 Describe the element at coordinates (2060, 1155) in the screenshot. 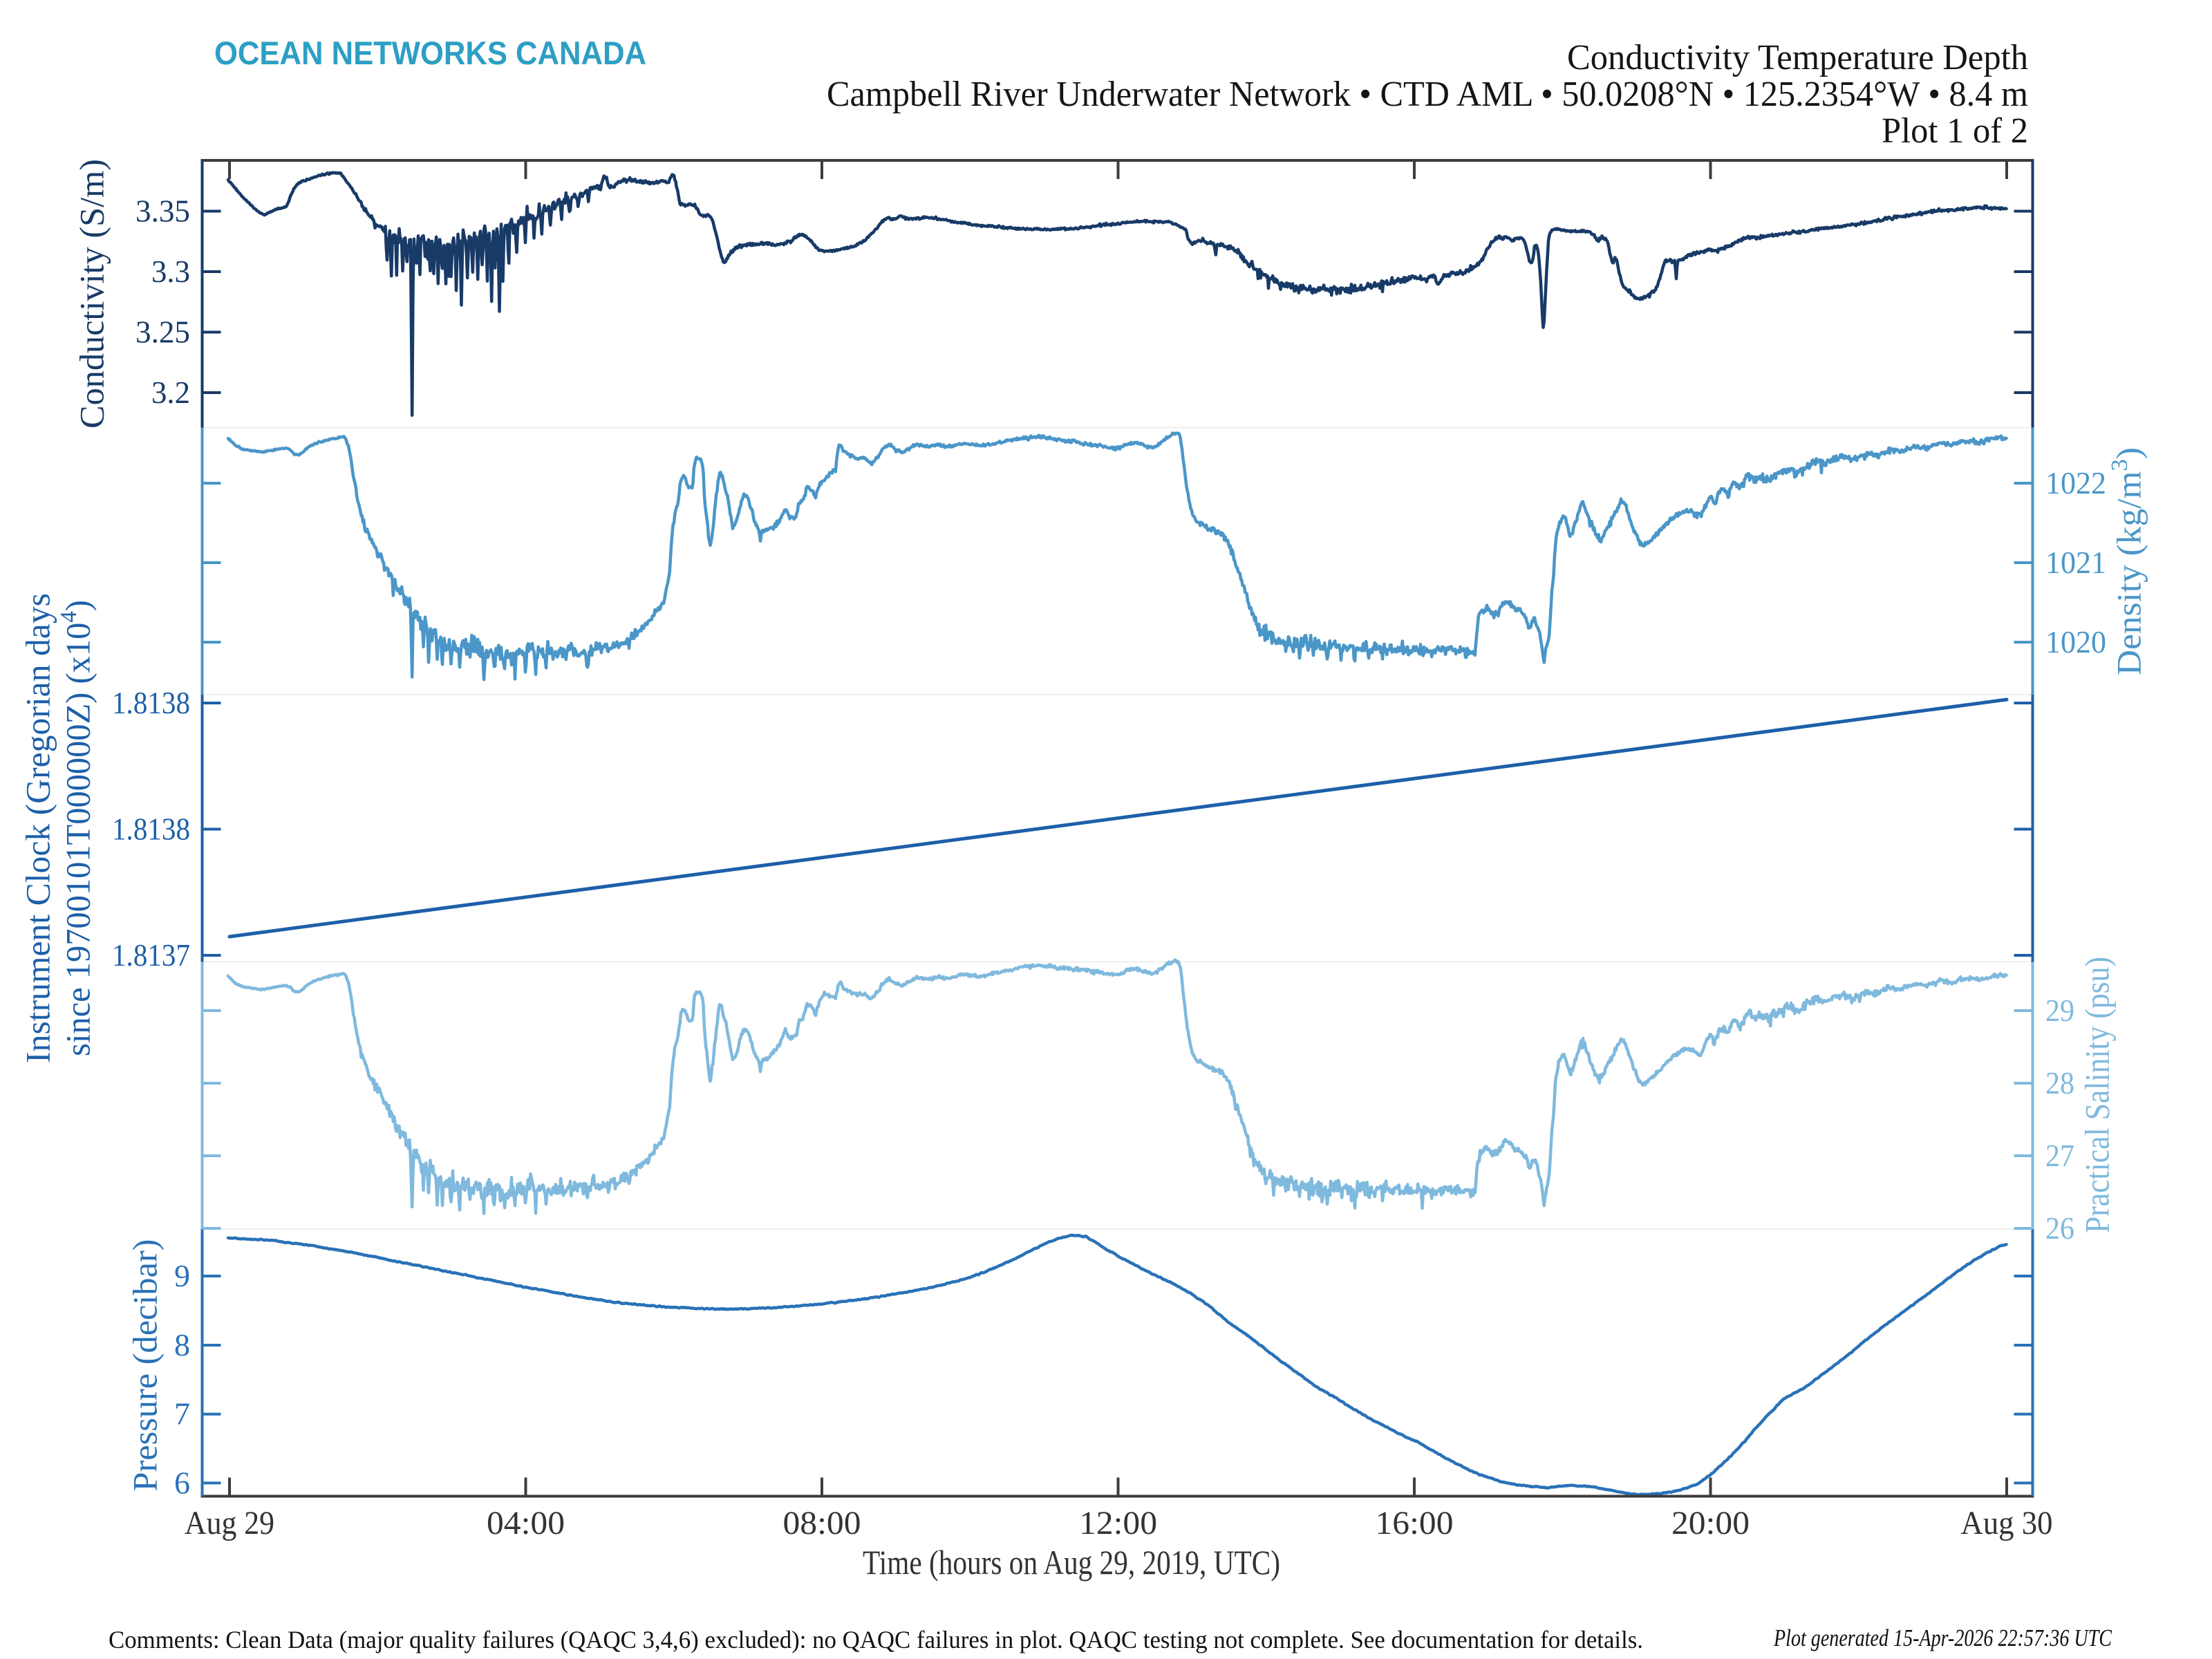

I see `svg-text: 27` at that location.